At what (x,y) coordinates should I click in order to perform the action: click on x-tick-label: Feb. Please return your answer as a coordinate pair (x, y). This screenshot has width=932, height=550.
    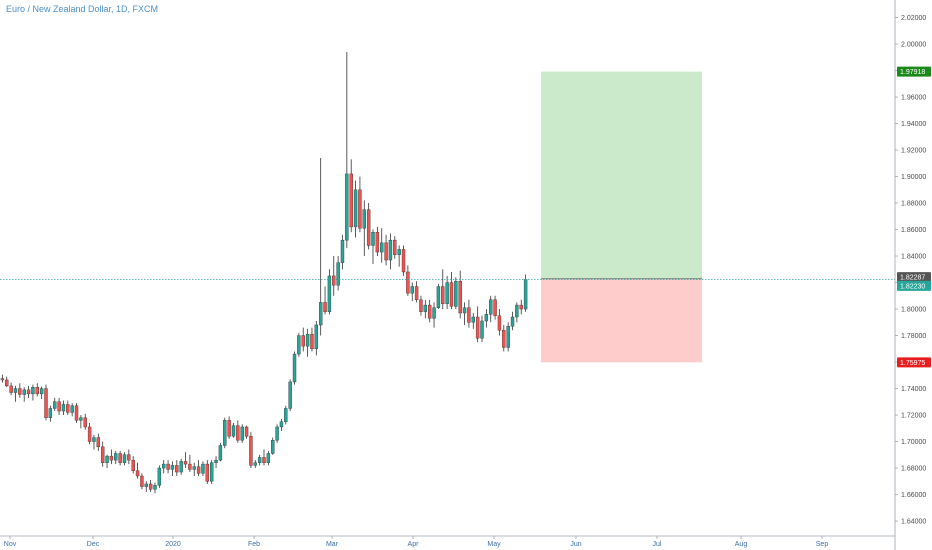
    Looking at the image, I should click on (254, 544).